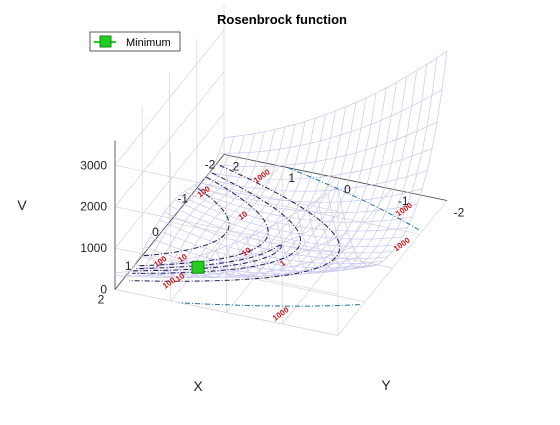  I want to click on legend-marker-icon, so click(105, 41).